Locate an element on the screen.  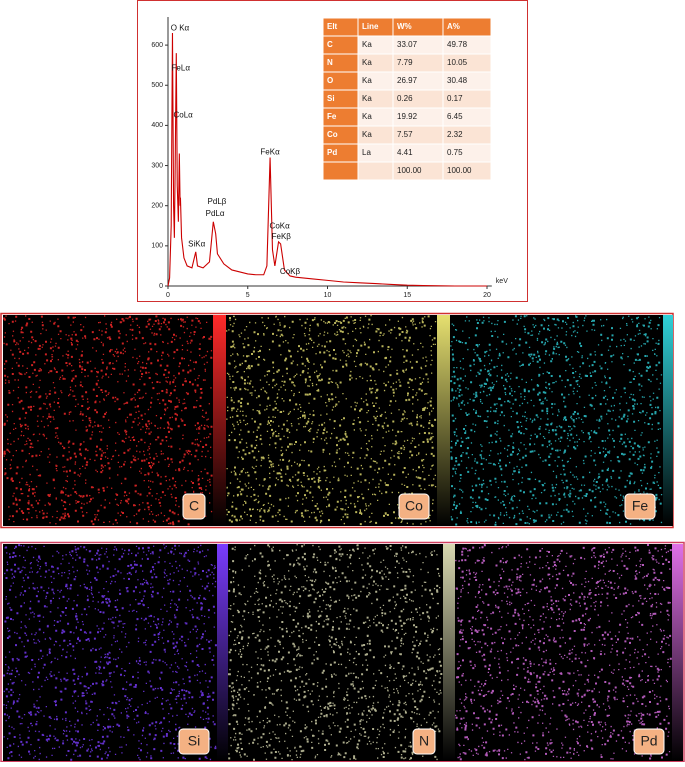
table-text: Fe is located at coordinates (332, 116).